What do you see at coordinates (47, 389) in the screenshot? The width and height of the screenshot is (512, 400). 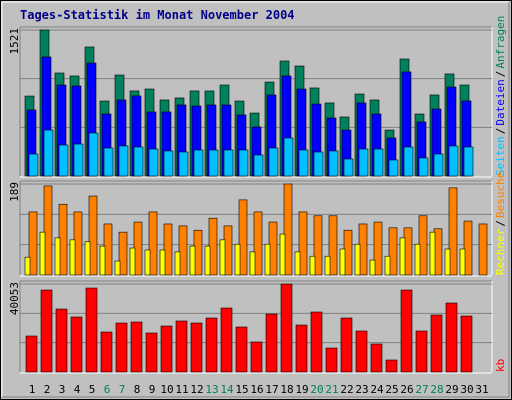 I see `x-tick-label: 2` at bounding box center [47, 389].